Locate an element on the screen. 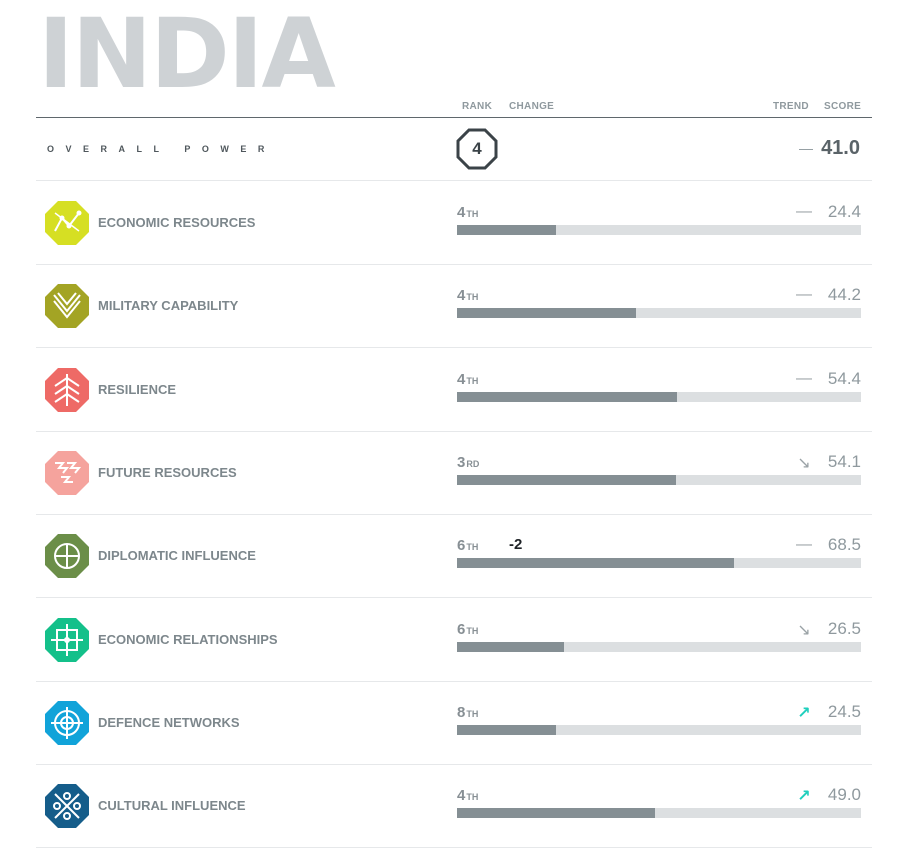 This screenshot has height=852, width=903. score-column-header: SCORE is located at coordinates (843, 106).